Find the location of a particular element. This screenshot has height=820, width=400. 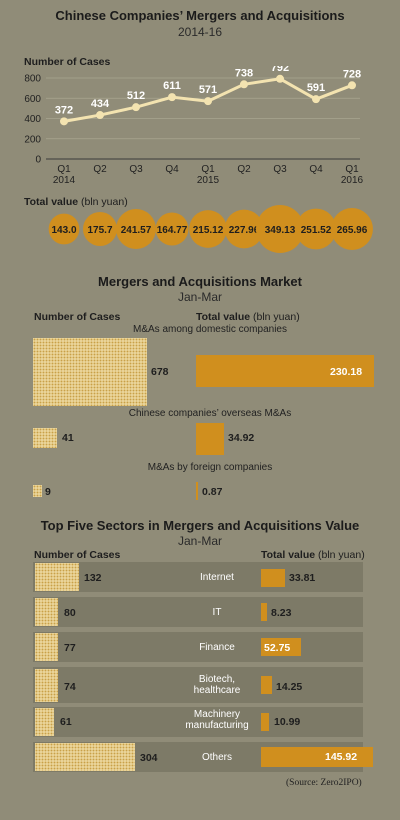

y-tick-label: 800 is located at coordinates (32, 79).